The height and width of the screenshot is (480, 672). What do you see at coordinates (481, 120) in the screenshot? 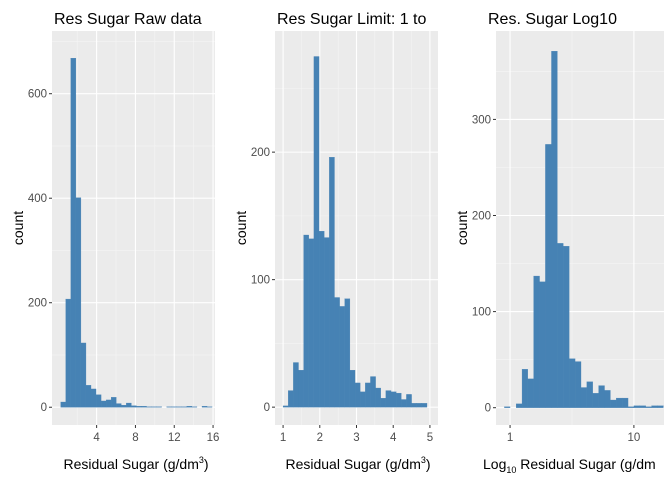
I see `y-tick-label: 300` at bounding box center [481, 120].